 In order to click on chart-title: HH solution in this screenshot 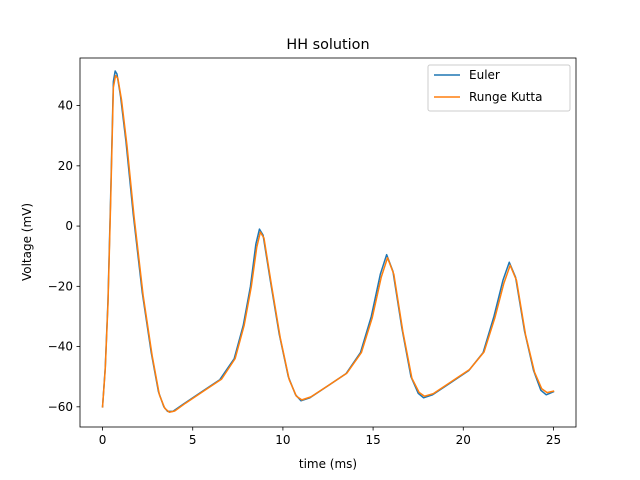, I will do `click(327, 45)`.